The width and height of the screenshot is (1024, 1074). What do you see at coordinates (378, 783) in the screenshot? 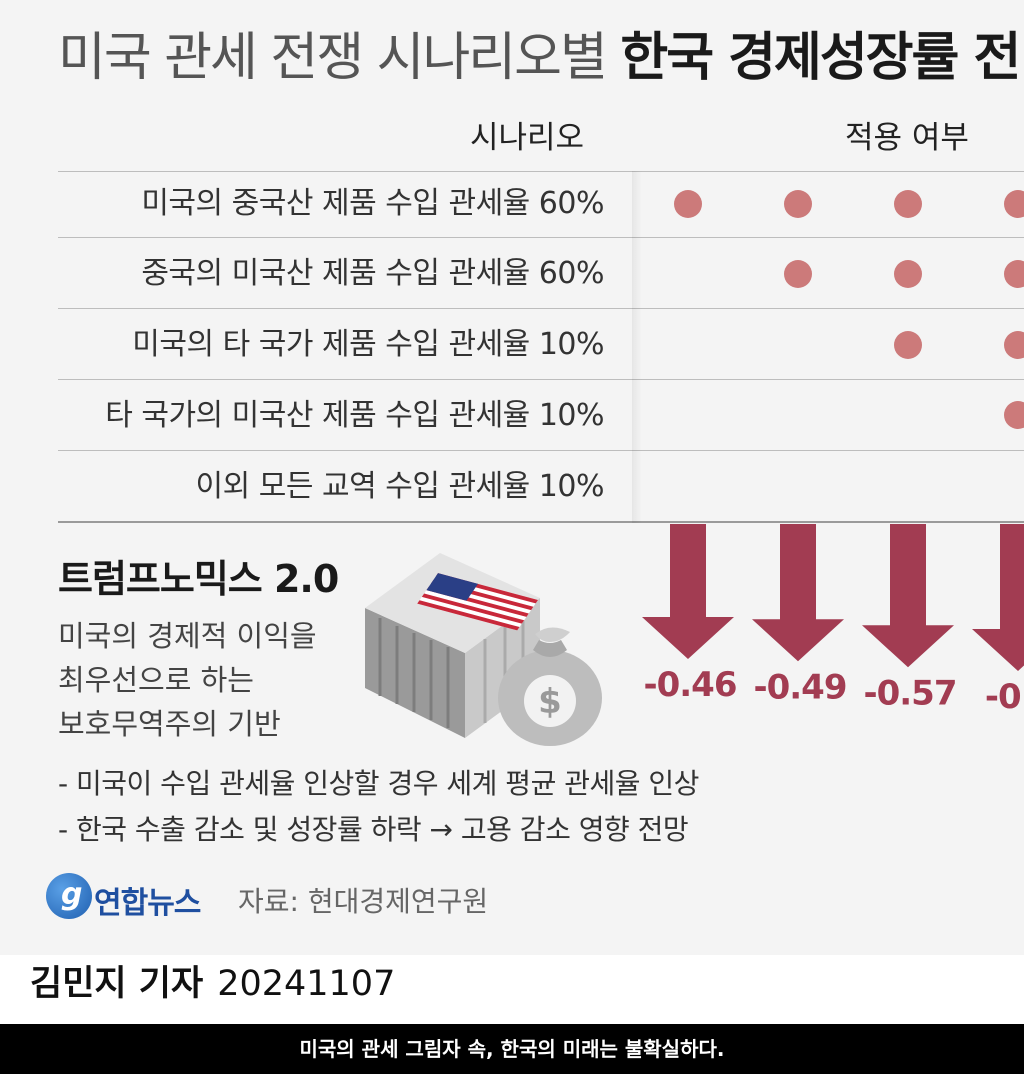
I see `note-line: - 미국이 수입 관세율 인상할 경우 세계 평균 관세율 인상` at bounding box center [378, 783].